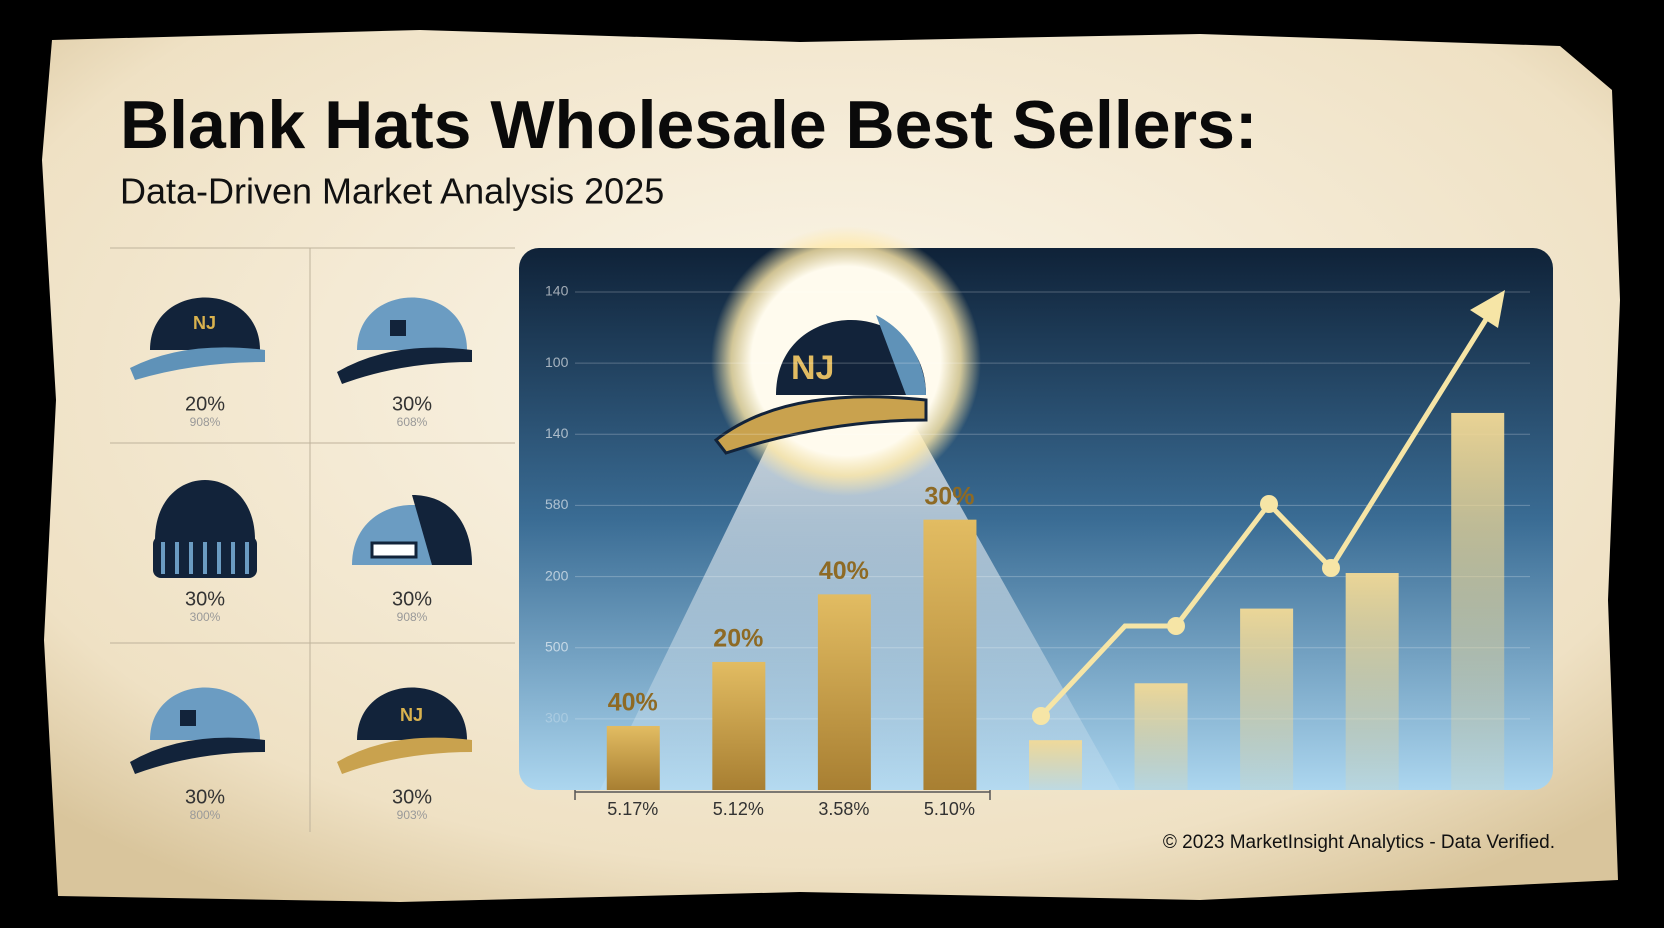 The height and width of the screenshot is (928, 1664). What do you see at coordinates (782, 795) in the screenshot?
I see `x-axis-bracket` at bounding box center [782, 795].